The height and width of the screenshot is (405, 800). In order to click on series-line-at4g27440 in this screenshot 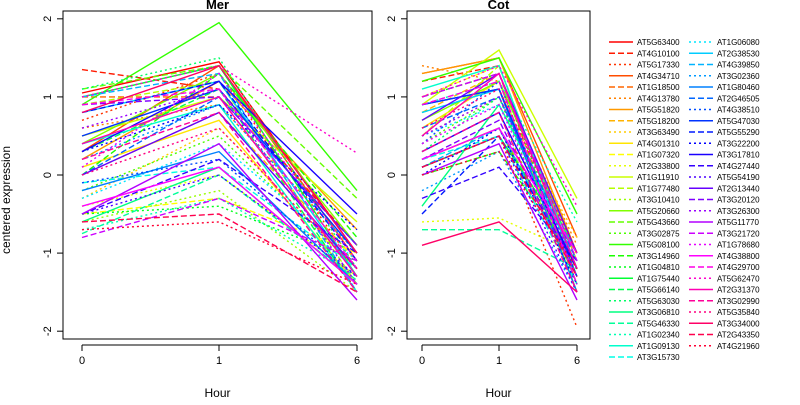, I will do `click(219, 206)`.